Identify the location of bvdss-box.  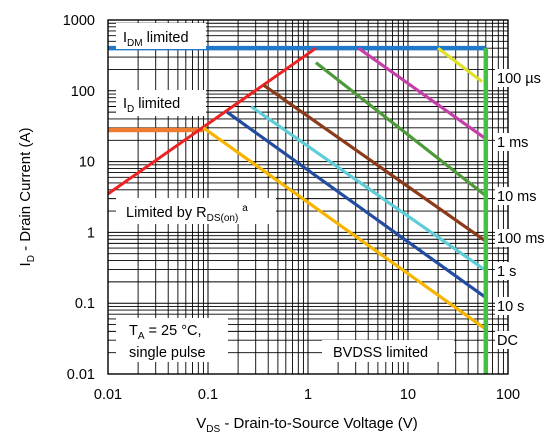
(388, 351).